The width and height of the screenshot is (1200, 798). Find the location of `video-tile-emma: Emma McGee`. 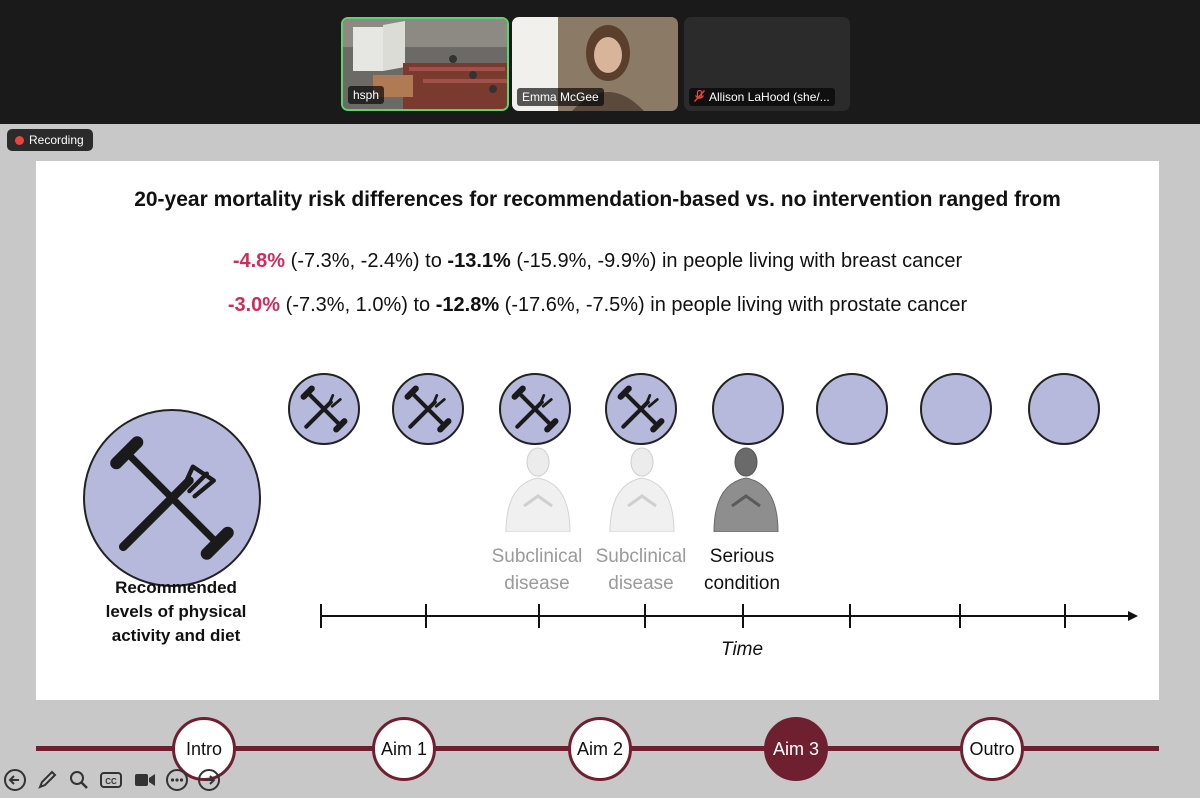

video-tile-emma: Emma McGee is located at coordinates (595, 64).